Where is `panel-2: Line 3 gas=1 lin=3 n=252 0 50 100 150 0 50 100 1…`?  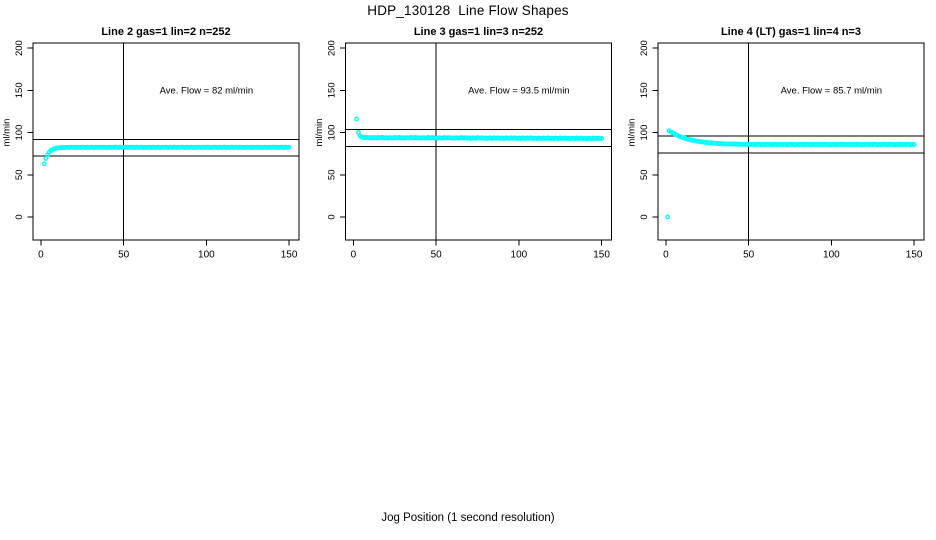 panel-2: Line 3 gas=1 lin=3 n=252 0 50 100 150 0 50 100 1… is located at coordinates (463, 143).